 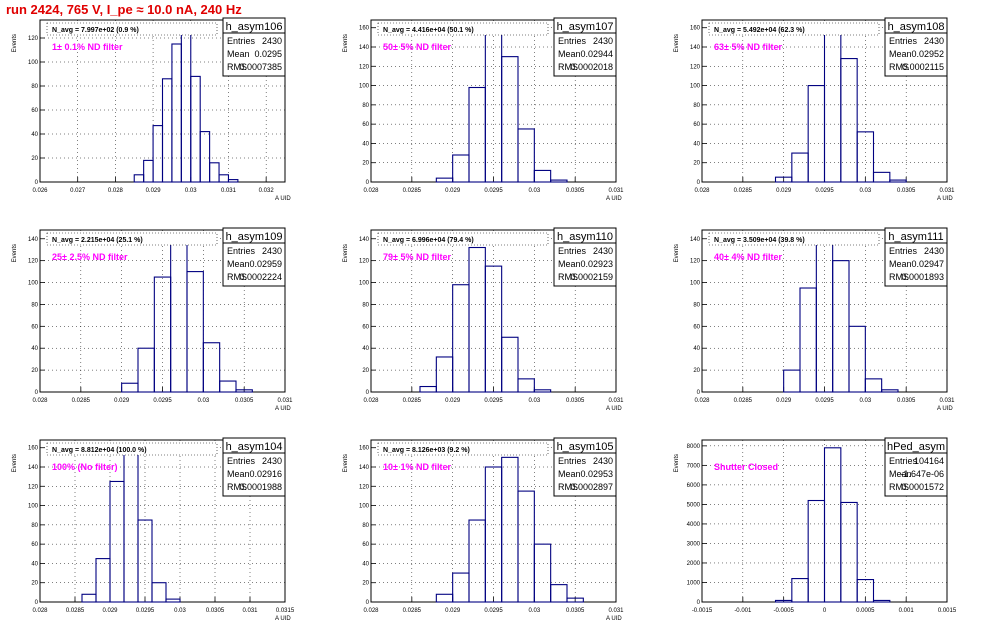 What do you see at coordinates (927, 264) in the screenshot?
I see `stats-value: 0.02947` at bounding box center [927, 264].